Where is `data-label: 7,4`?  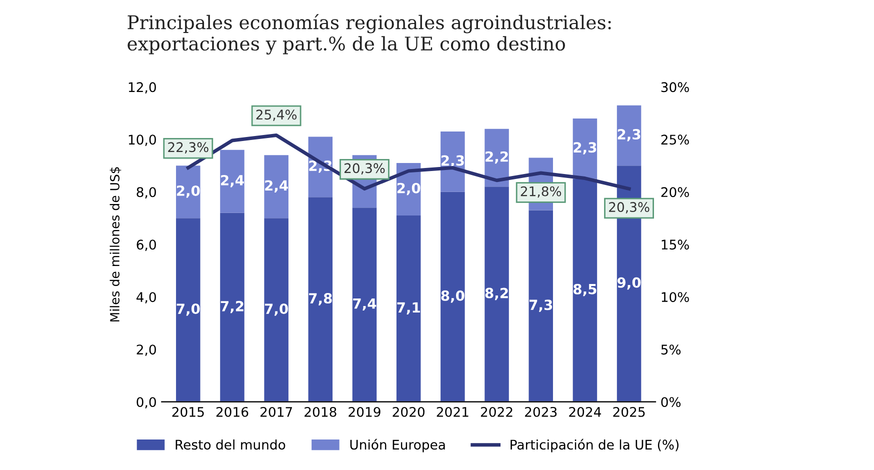
data-label: 7,4 is located at coordinates (364, 304).